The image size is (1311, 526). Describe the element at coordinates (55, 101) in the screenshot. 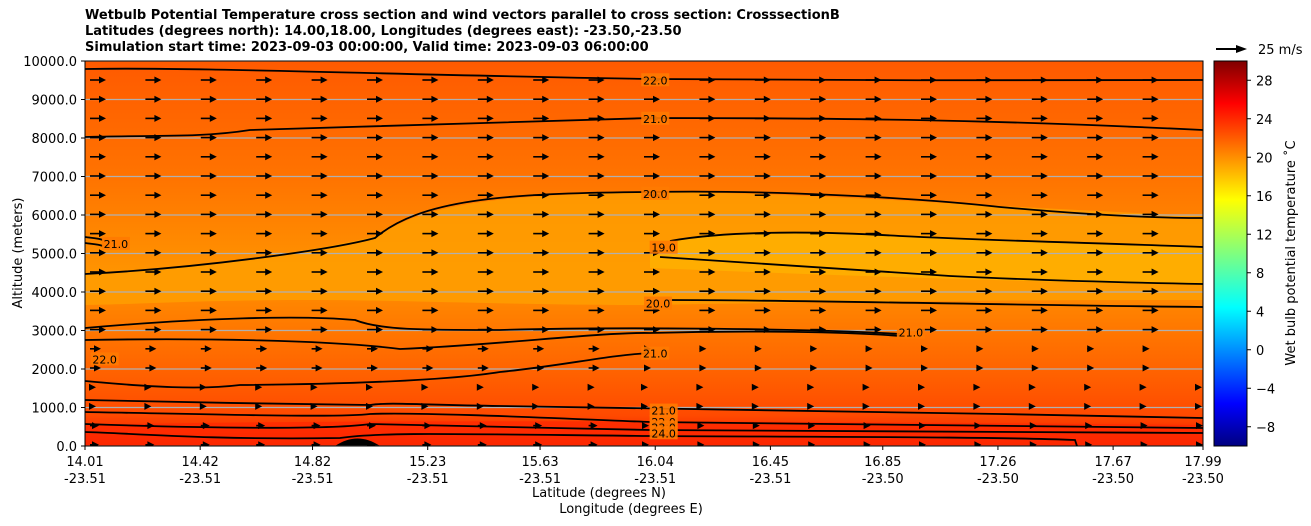

I see `y-tick-label: 9000.0` at that location.